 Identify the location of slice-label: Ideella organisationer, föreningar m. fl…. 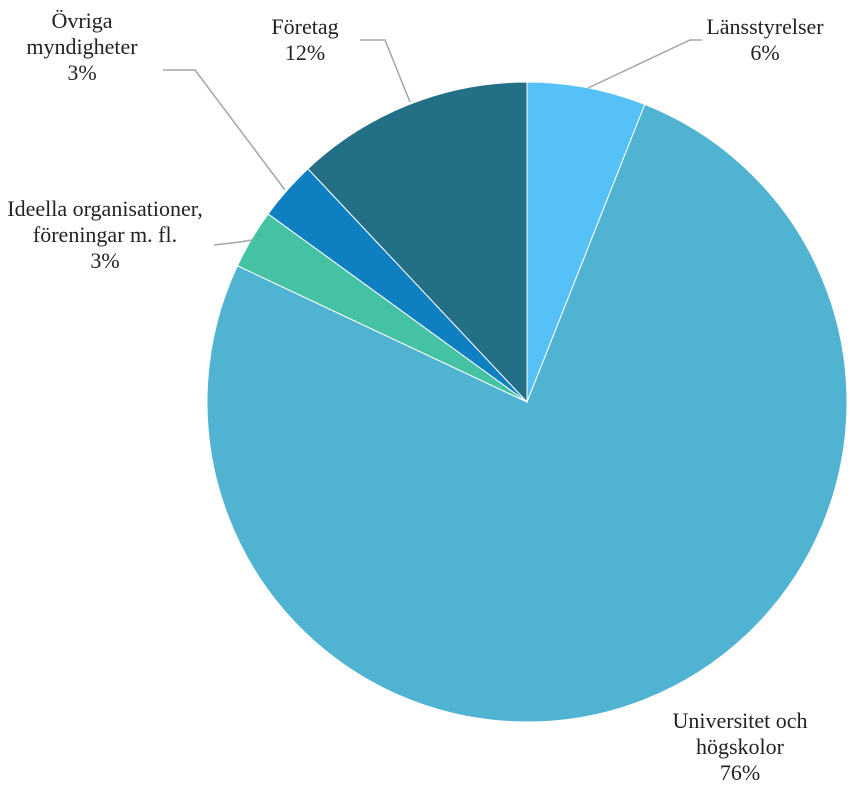
(105, 235).